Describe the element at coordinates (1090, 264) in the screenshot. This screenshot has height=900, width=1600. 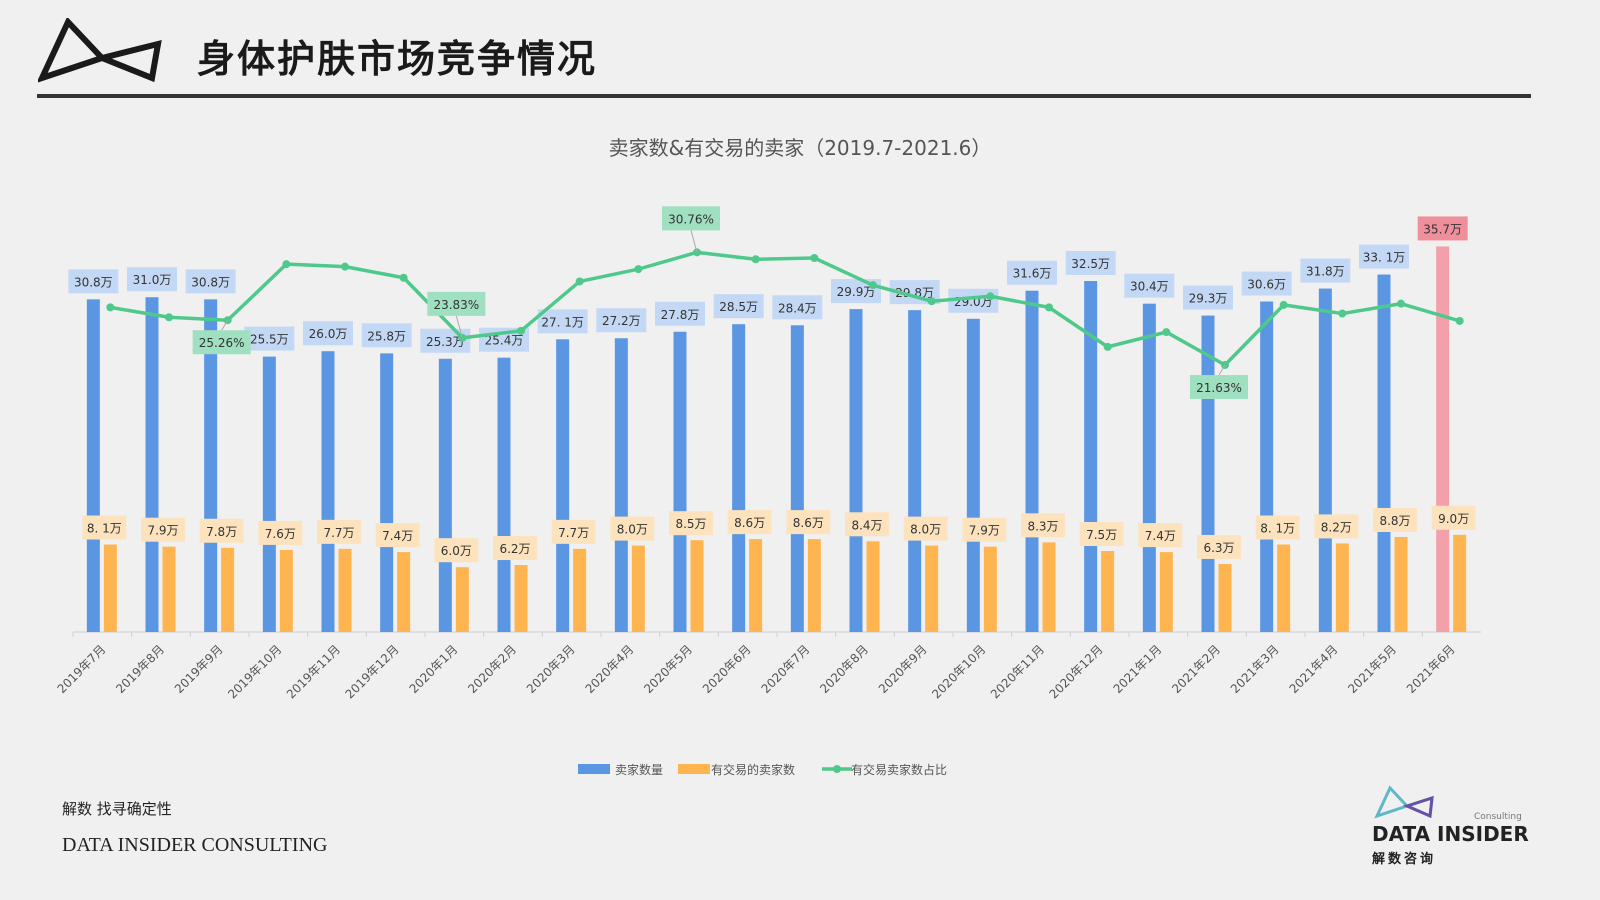
I see `data-label-seller-count: 32.5万` at that location.